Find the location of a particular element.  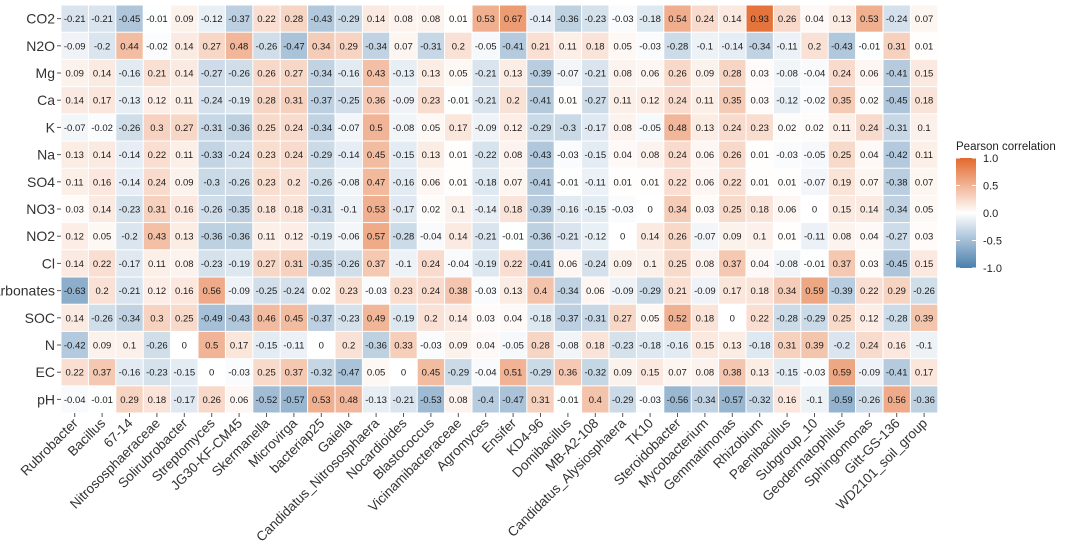

cell-value-label: -0.2 is located at coordinates (102, 46).